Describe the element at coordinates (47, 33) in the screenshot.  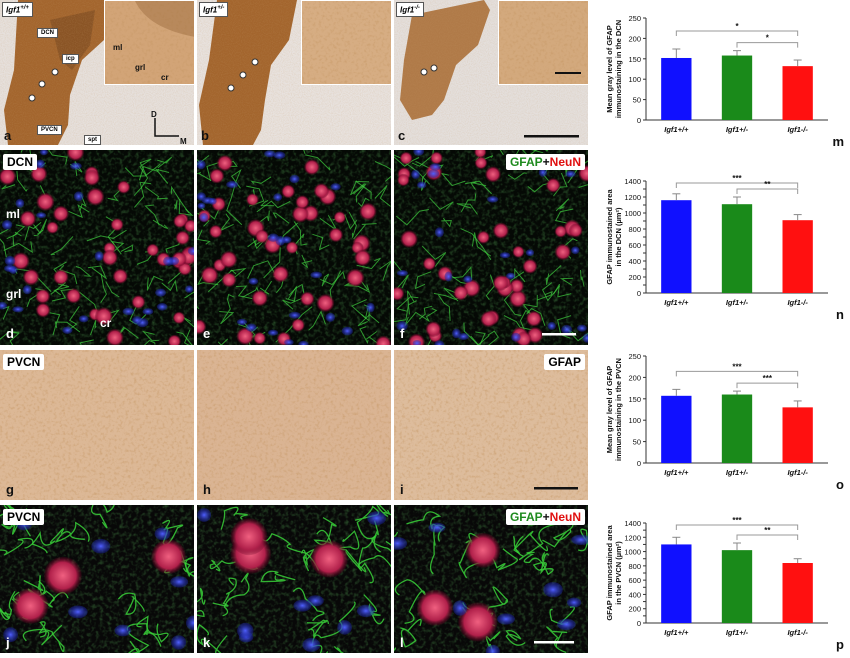
I see `region-label-dcn: DCN` at that location.